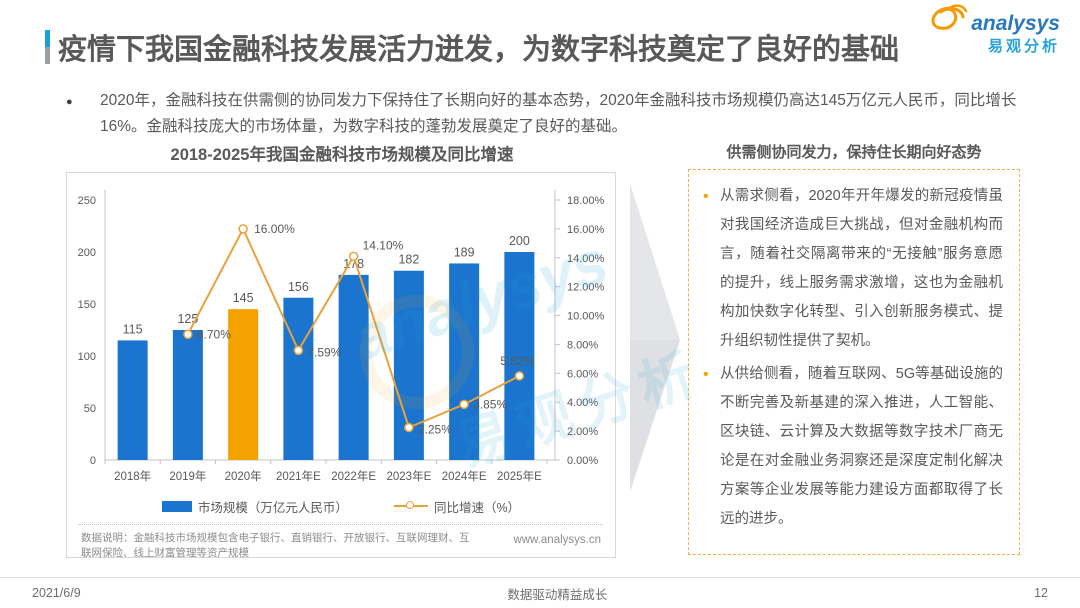  Describe the element at coordinates (243, 476) in the screenshot. I see `x-axis-label: 2020年` at that location.